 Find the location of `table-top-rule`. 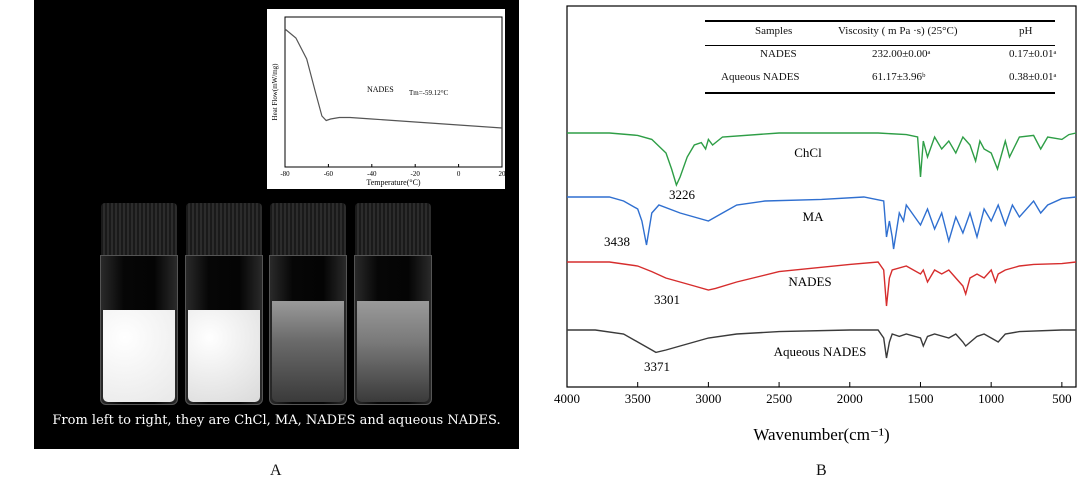

table-top-rule is located at coordinates (880, 21).